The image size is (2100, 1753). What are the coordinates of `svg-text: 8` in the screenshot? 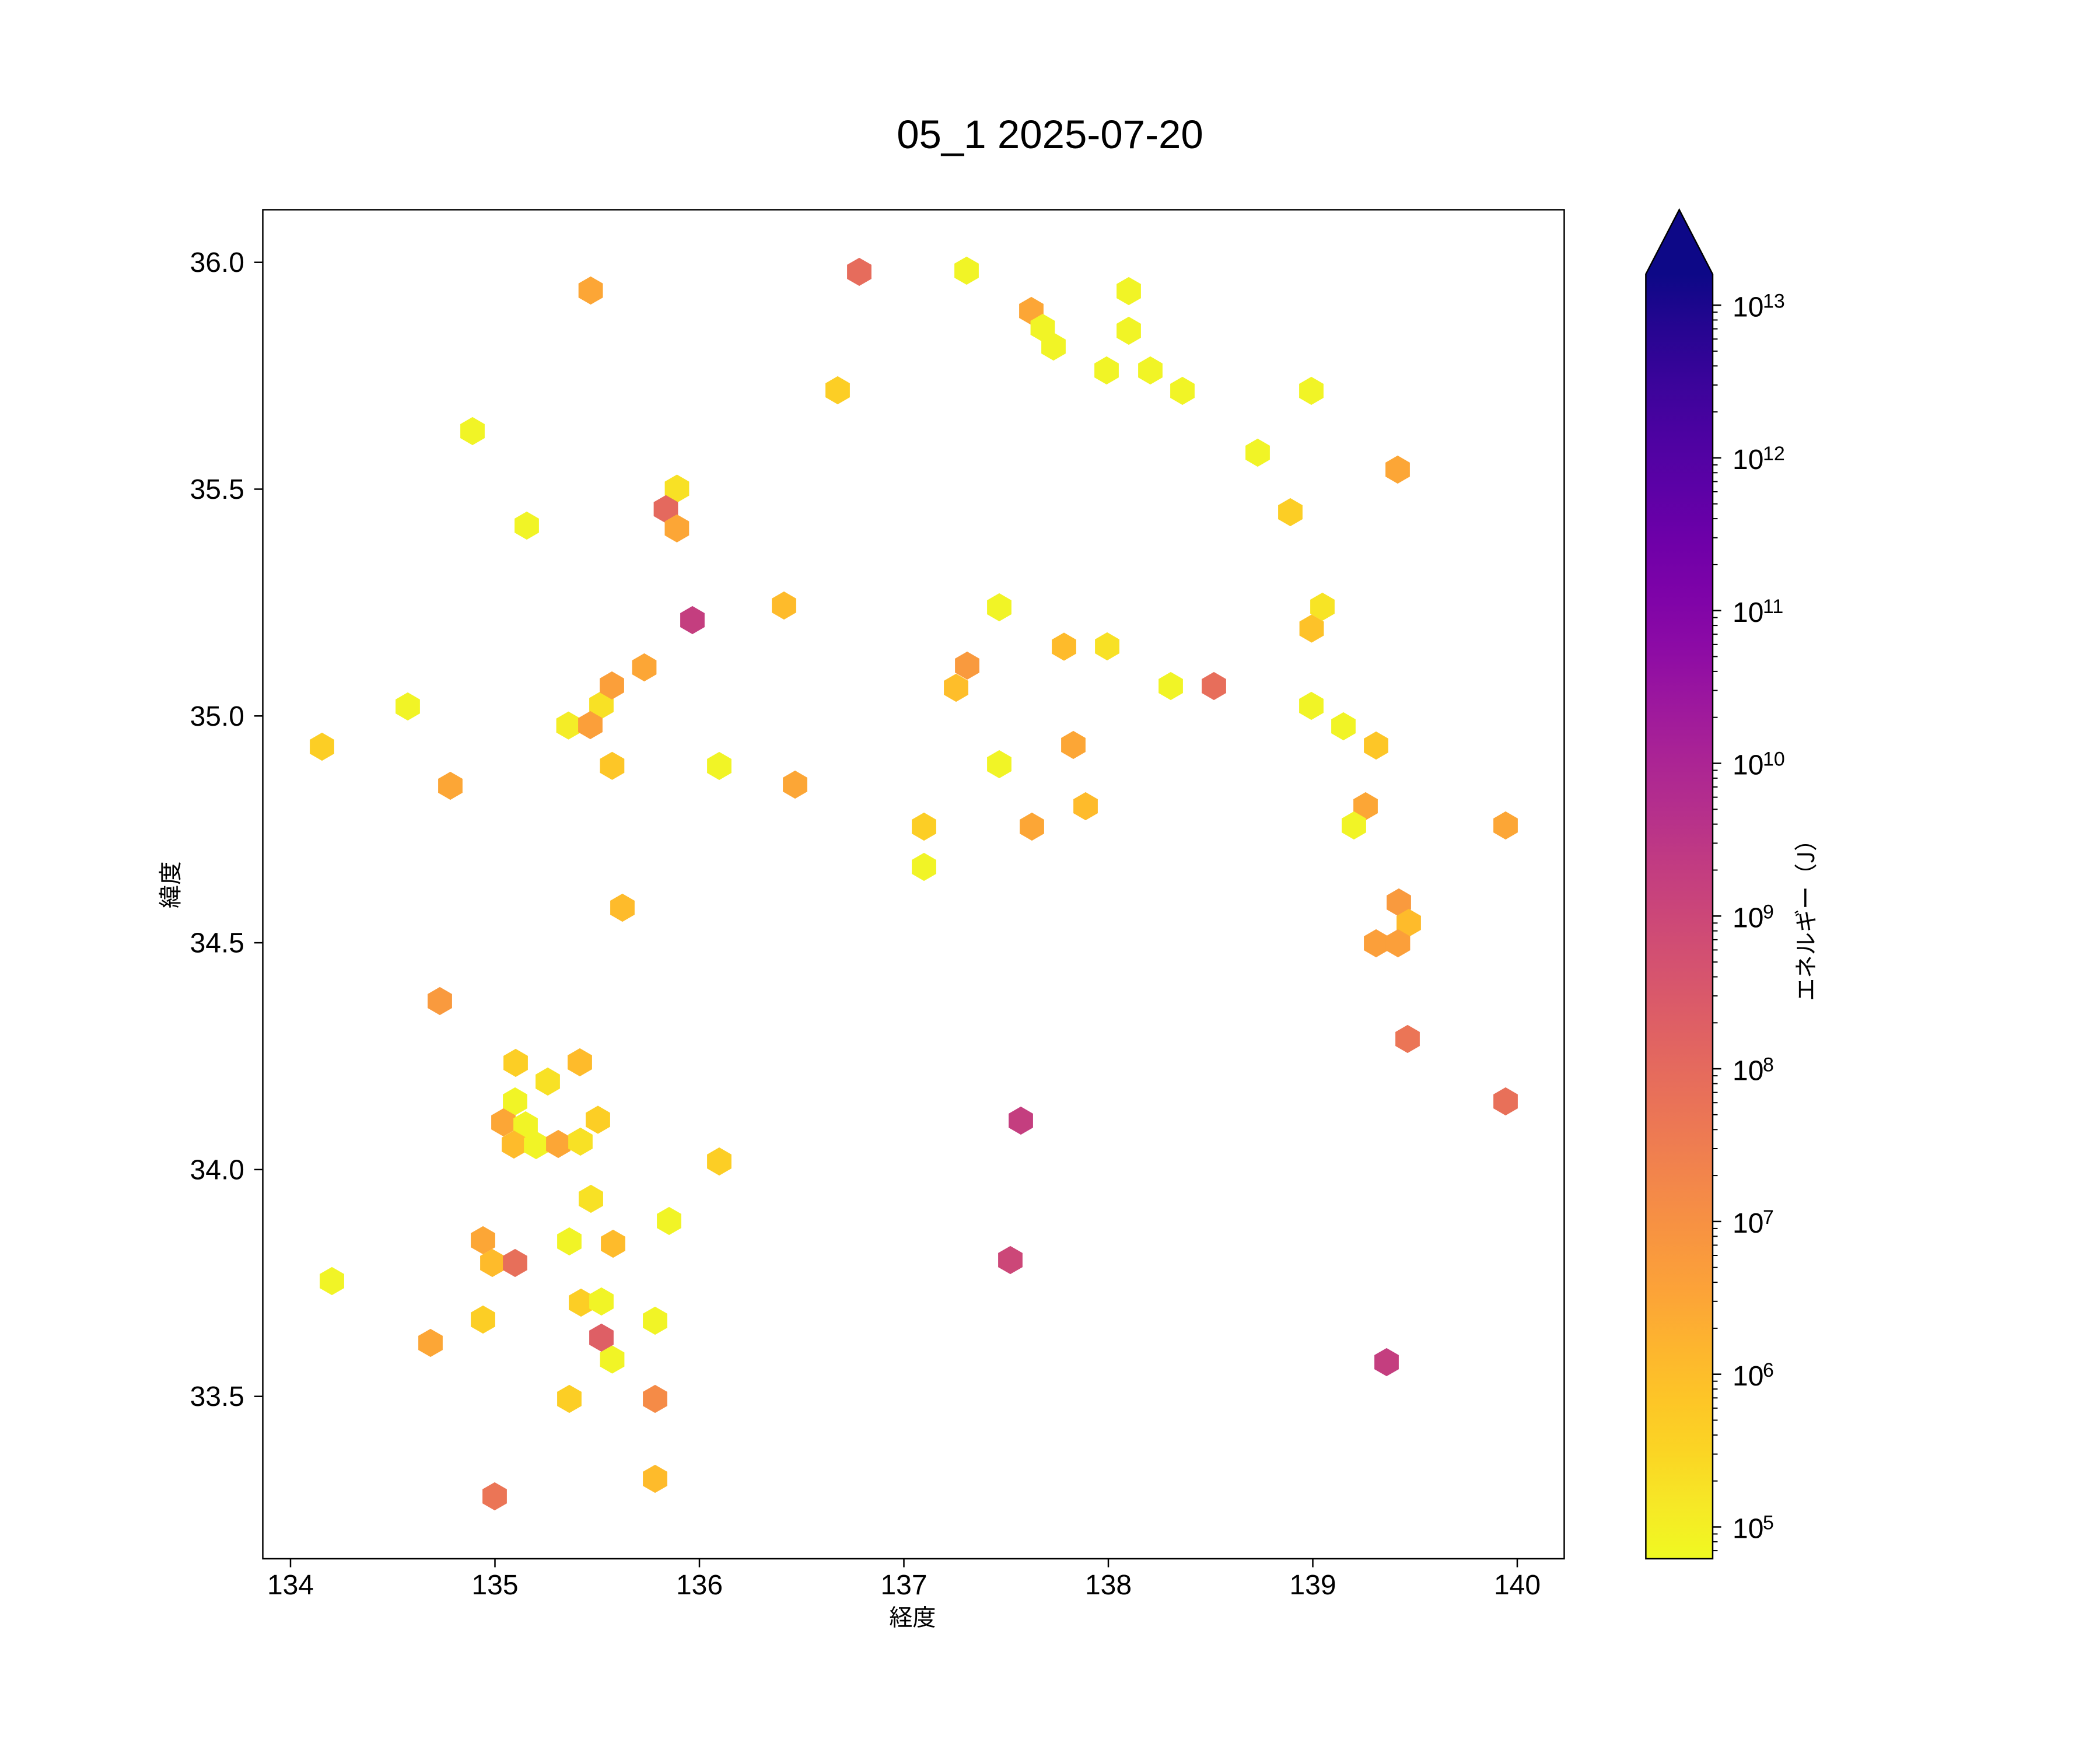 It's located at (1768, 1065).